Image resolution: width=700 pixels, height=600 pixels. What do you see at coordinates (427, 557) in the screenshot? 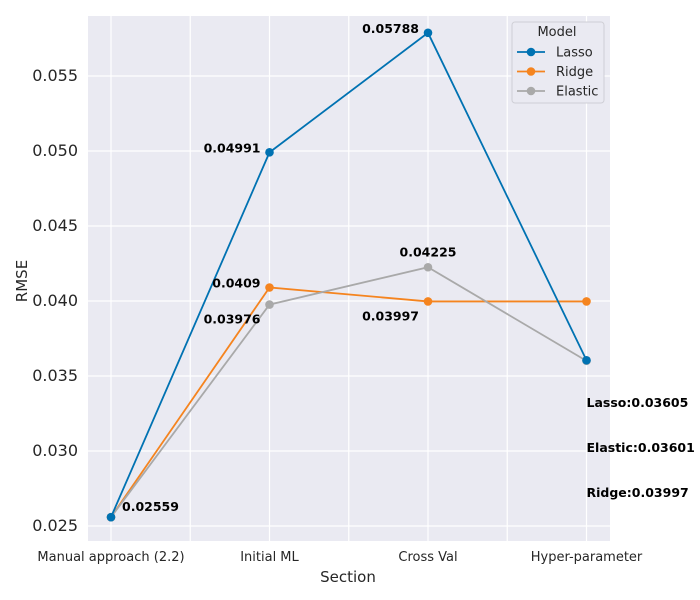
I see `x-tick-label: Cross Val` at bounding box center [427, 557].